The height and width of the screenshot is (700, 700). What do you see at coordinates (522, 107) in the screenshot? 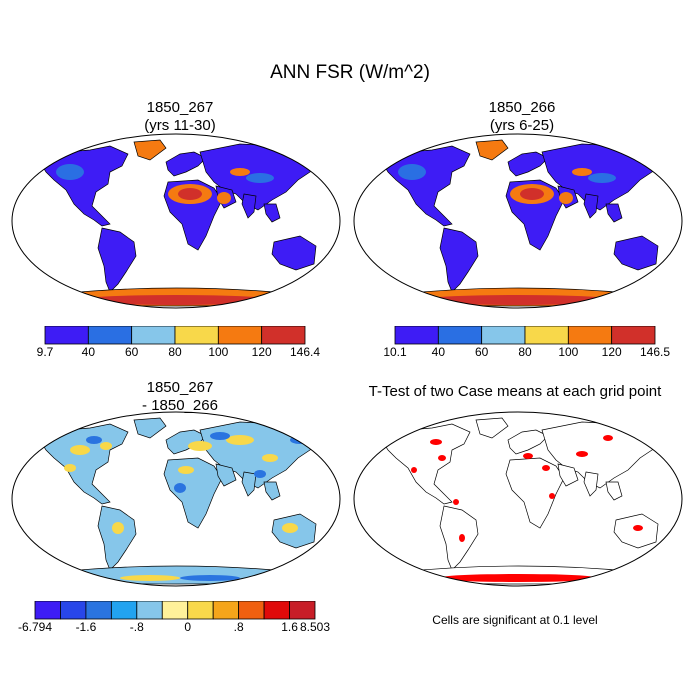
I see `panel-title-case2-line1: 1850_266` at bounding box center [522, 107].